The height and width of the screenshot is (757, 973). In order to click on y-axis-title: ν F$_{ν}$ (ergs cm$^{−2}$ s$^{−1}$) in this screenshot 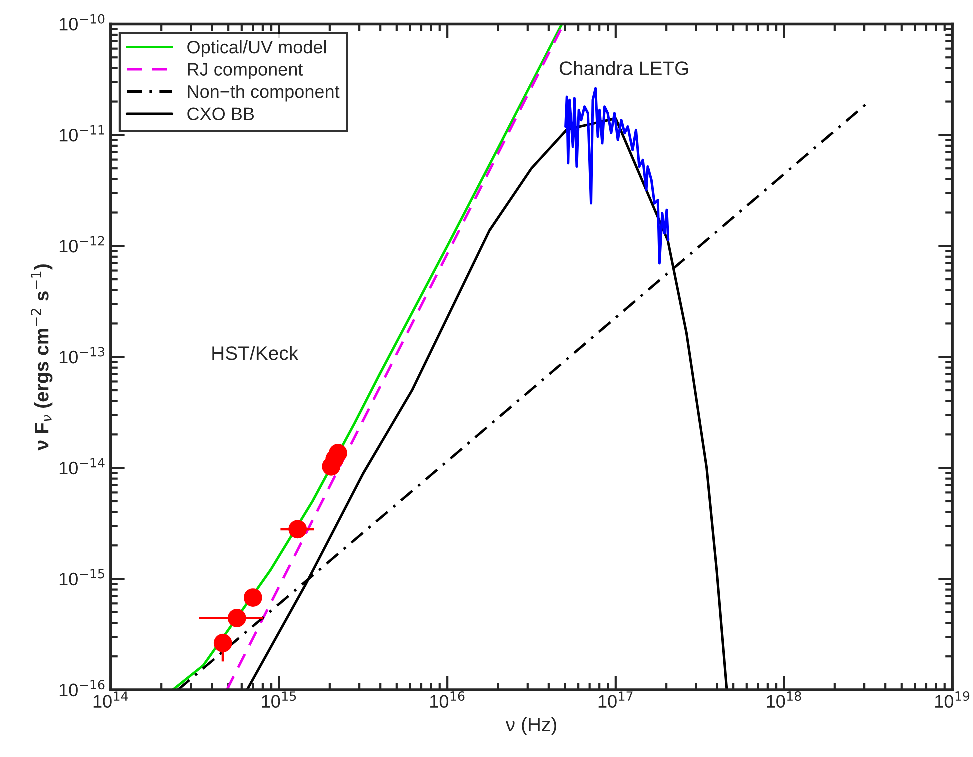, I will do `click(42, 357)`.